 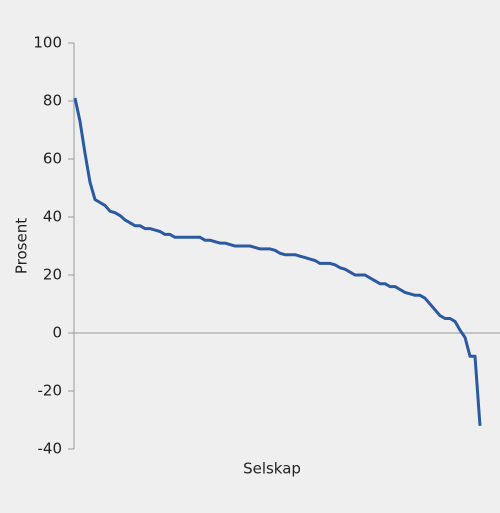 What do you see at coordinates (57, 333) in the screenshot?
I see `y-tick-label: 0` at bounding box center [57, 333].